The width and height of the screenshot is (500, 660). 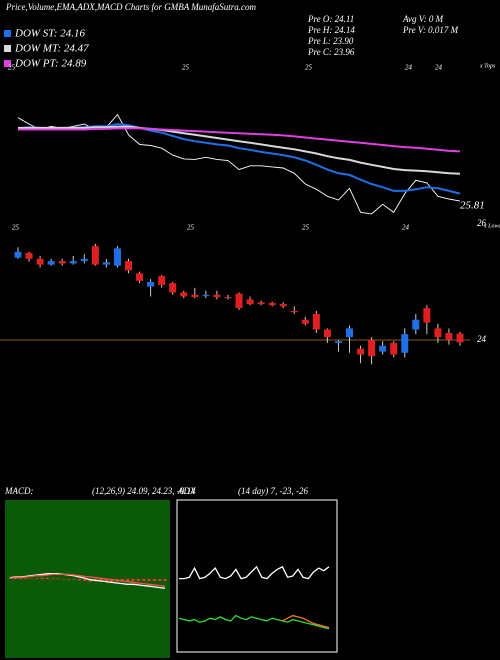 I want to click on panel-subtitle: (12,26,9) 24.09, 24.23, -0.14, so click(x=144, y=491).